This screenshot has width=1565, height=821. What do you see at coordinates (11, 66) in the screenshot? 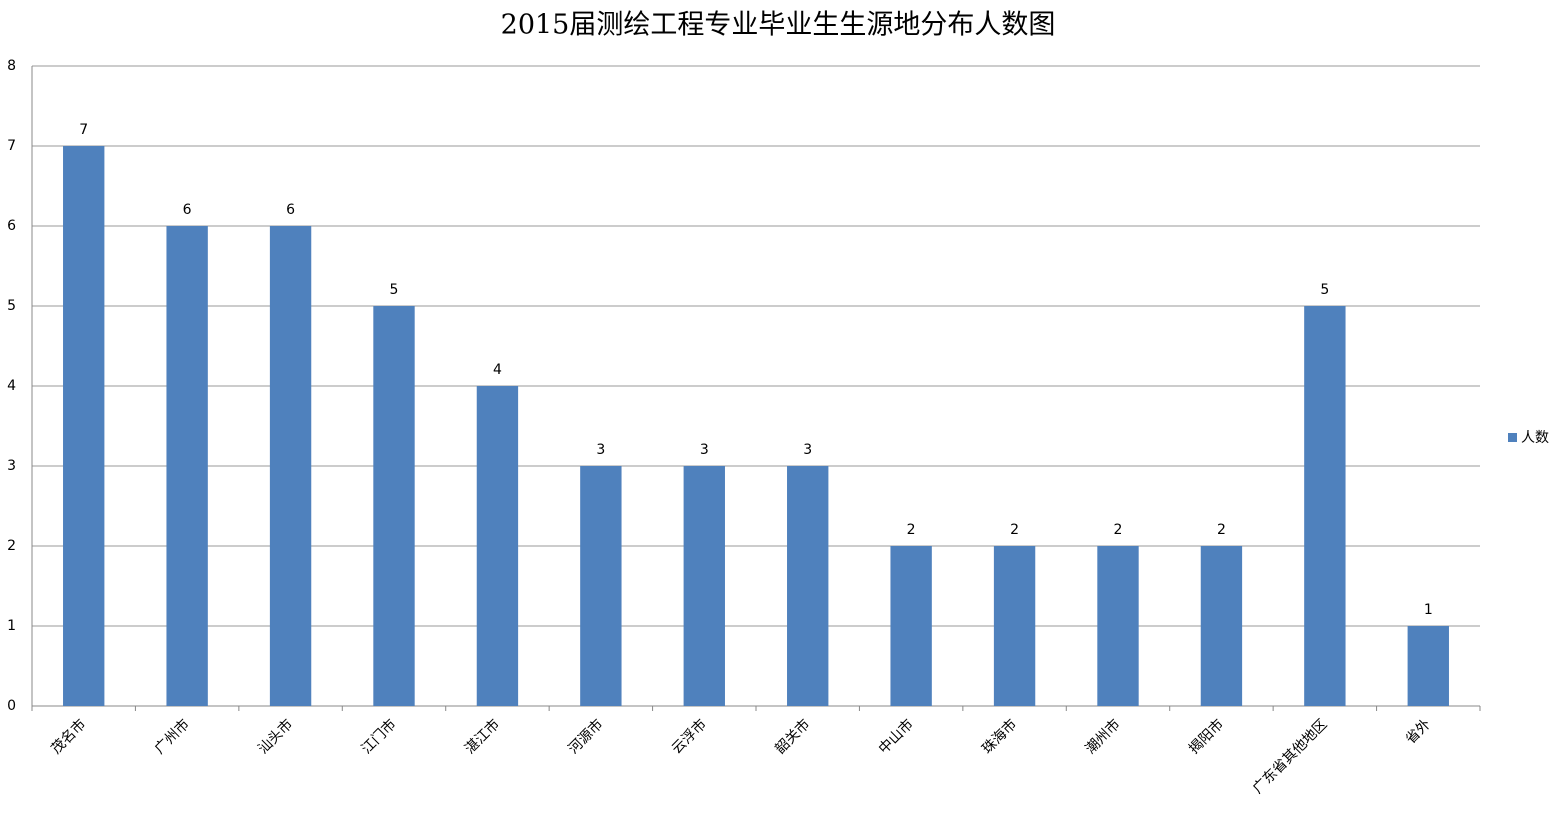
I see `y-tick-label: 8` at bounding box center [11, 66].